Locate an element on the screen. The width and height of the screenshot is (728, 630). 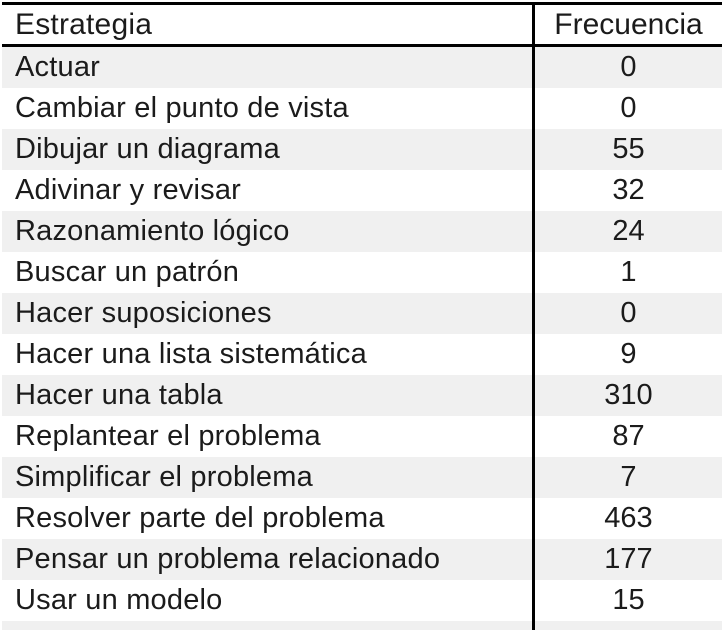
strategy-cell: Simplificar el problema is located at coordinates (164, 477).